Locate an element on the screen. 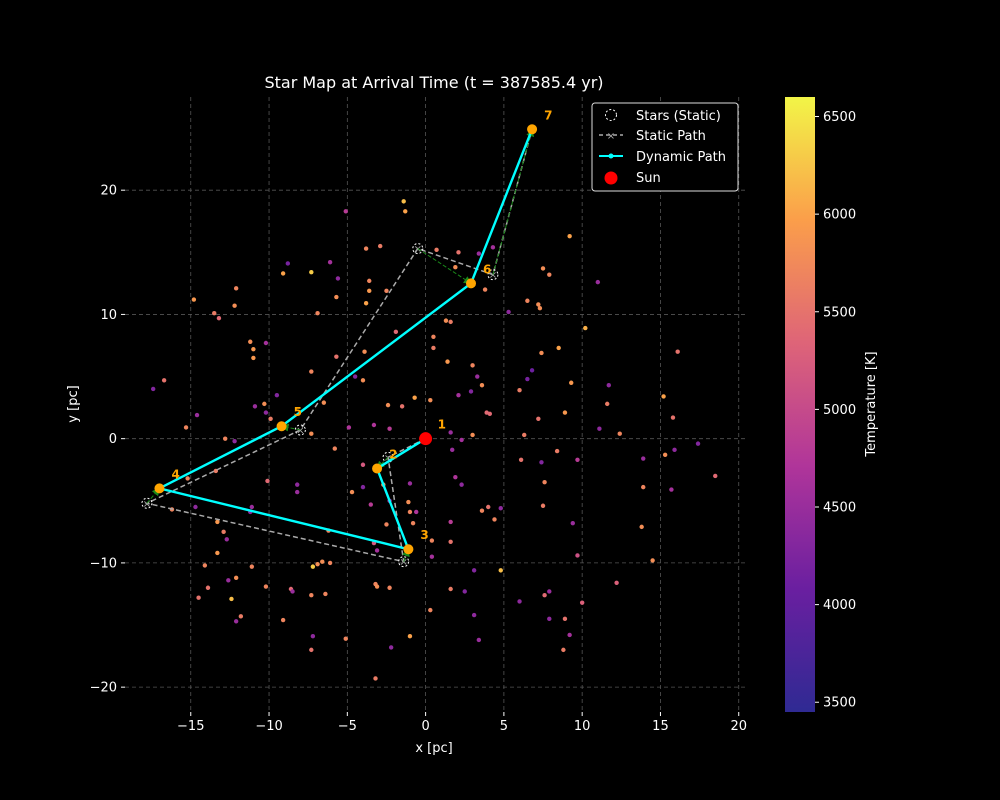  waypoint-label: 3 is located at coordinates (424, 535).